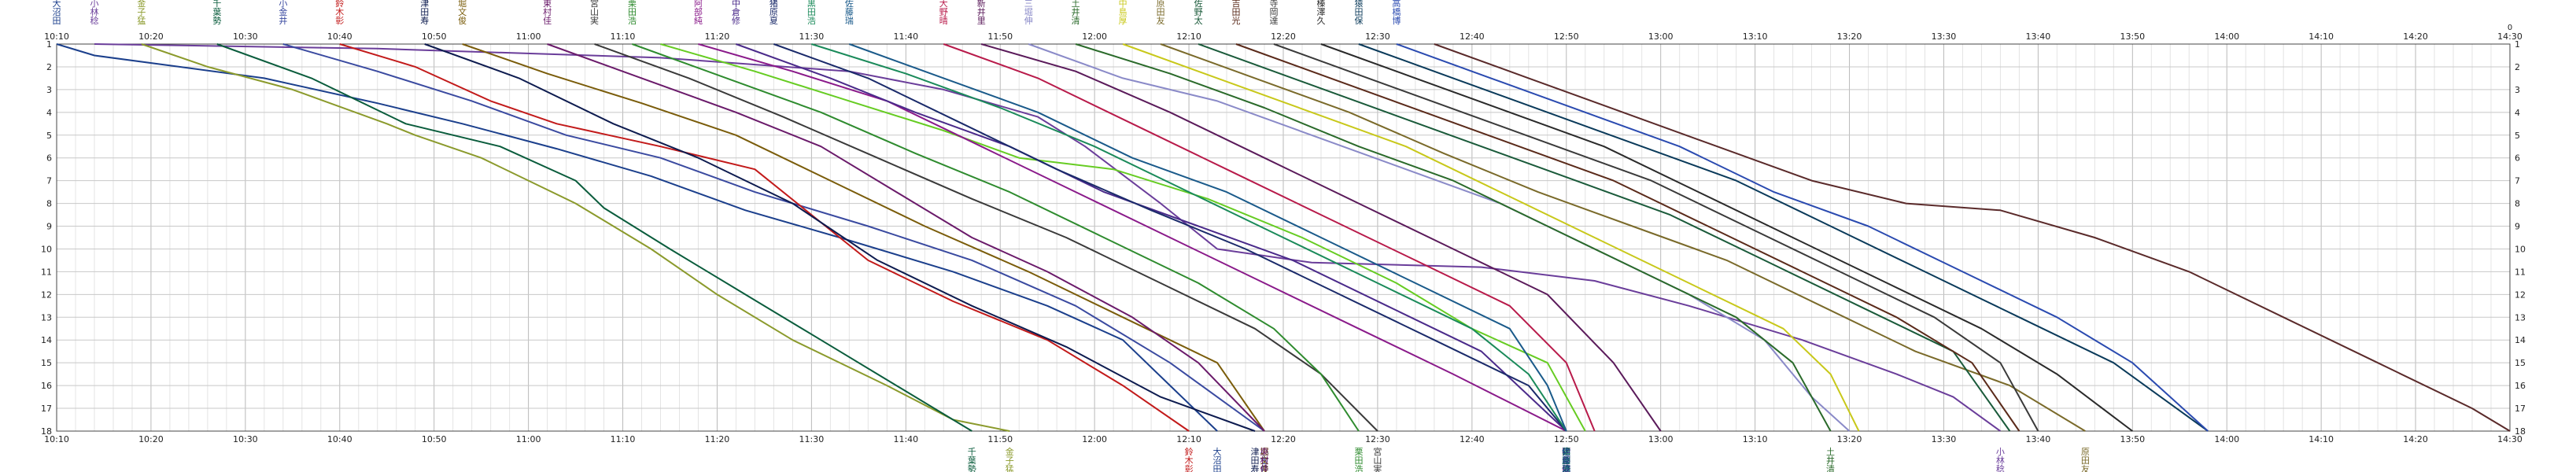  I want to click on series-start-label: 栗田浩, so click(632, 13).